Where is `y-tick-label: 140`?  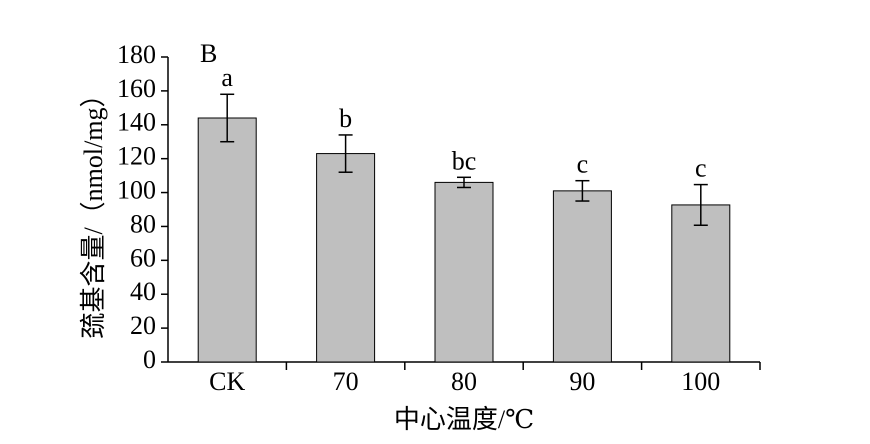 y-tick-label: 140 is located at coordinates (136, 122).